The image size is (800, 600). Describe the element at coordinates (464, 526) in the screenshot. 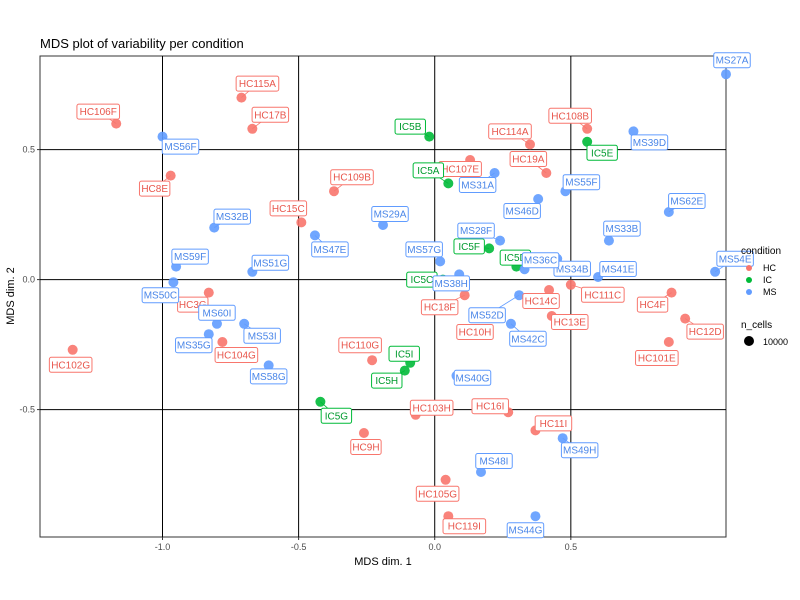

I see `label-box-hc119i` at that location.